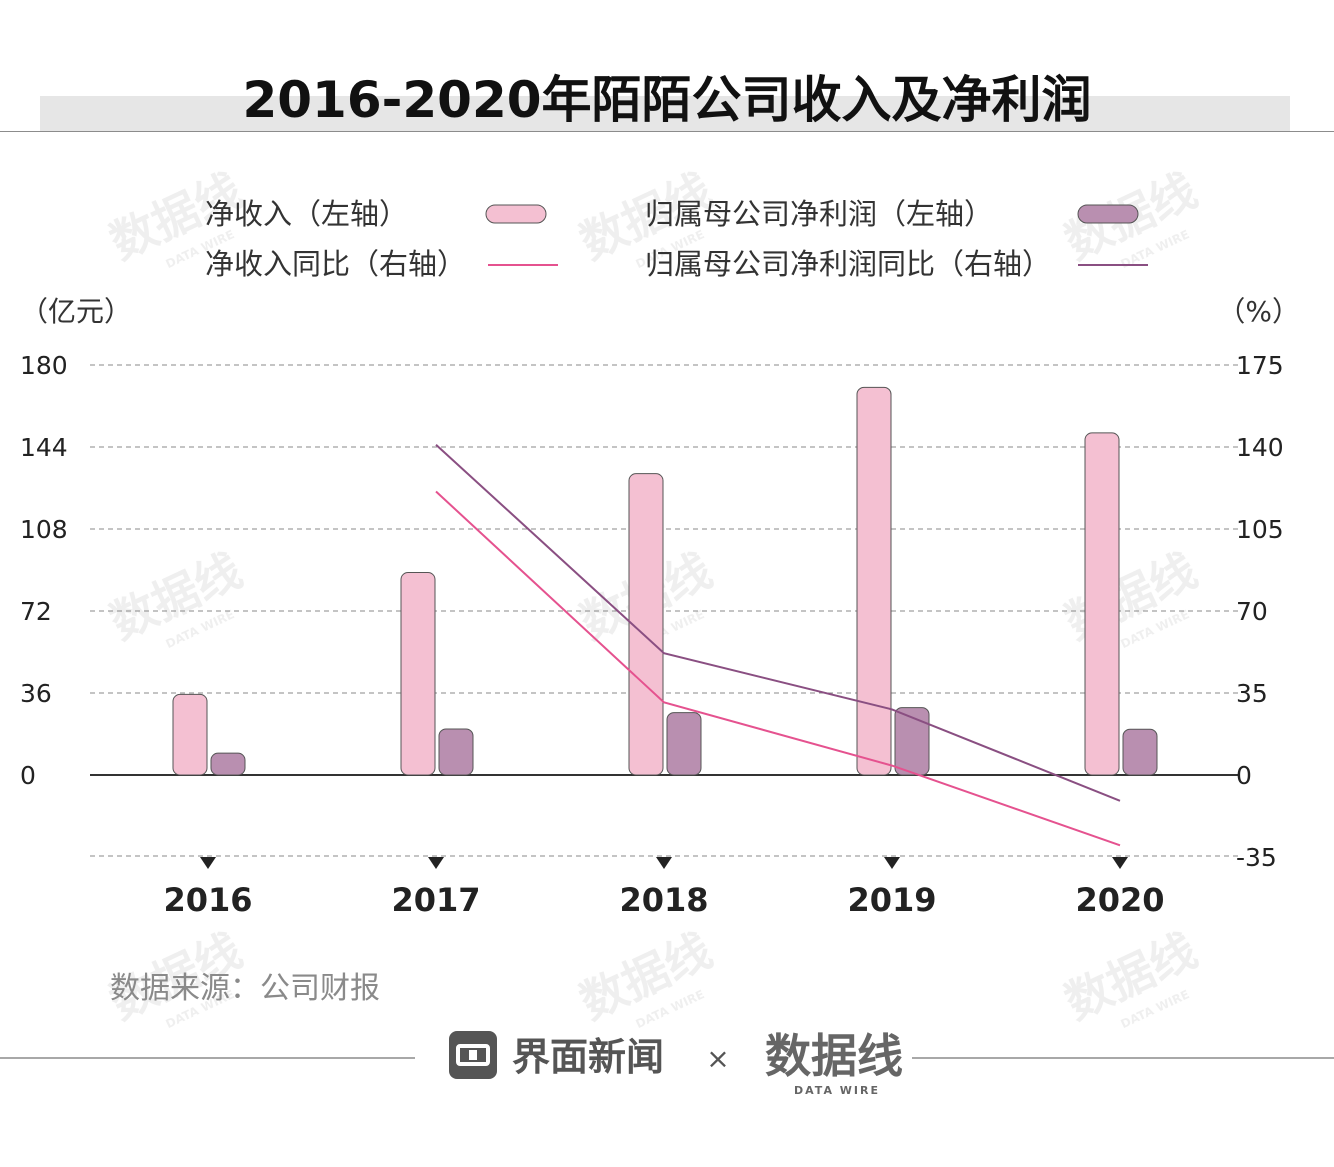  I want to click on brand-datawire: 数据线, so click(834, 1056).